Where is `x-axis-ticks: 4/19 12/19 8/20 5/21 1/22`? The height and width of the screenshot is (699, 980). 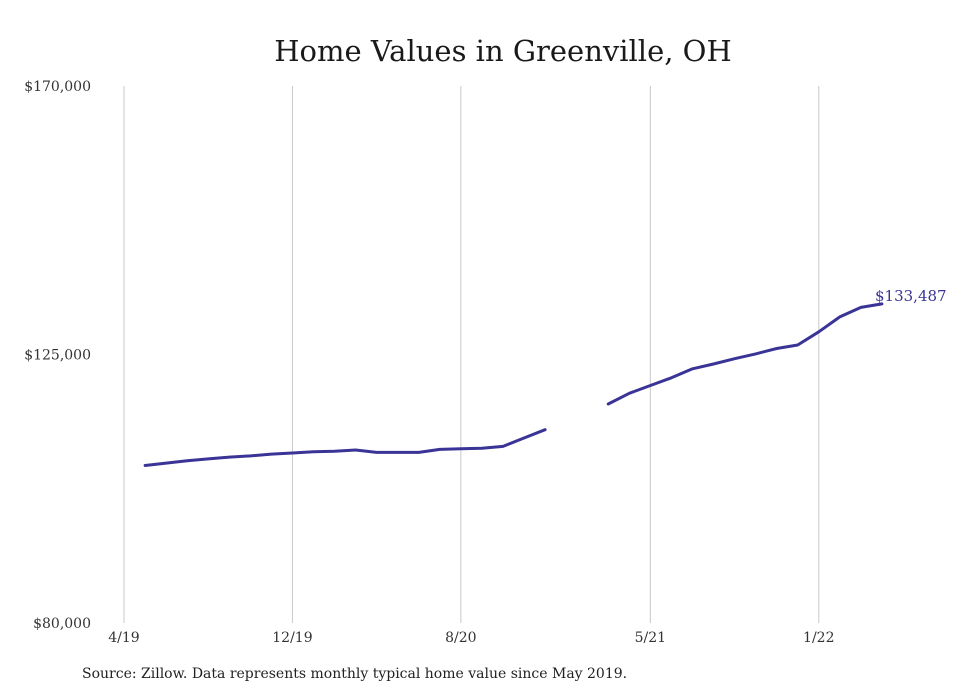 x-axis-ticks: 4/19 12/19 8/20 5/21 1/22 is located at coordinates (471, 638).